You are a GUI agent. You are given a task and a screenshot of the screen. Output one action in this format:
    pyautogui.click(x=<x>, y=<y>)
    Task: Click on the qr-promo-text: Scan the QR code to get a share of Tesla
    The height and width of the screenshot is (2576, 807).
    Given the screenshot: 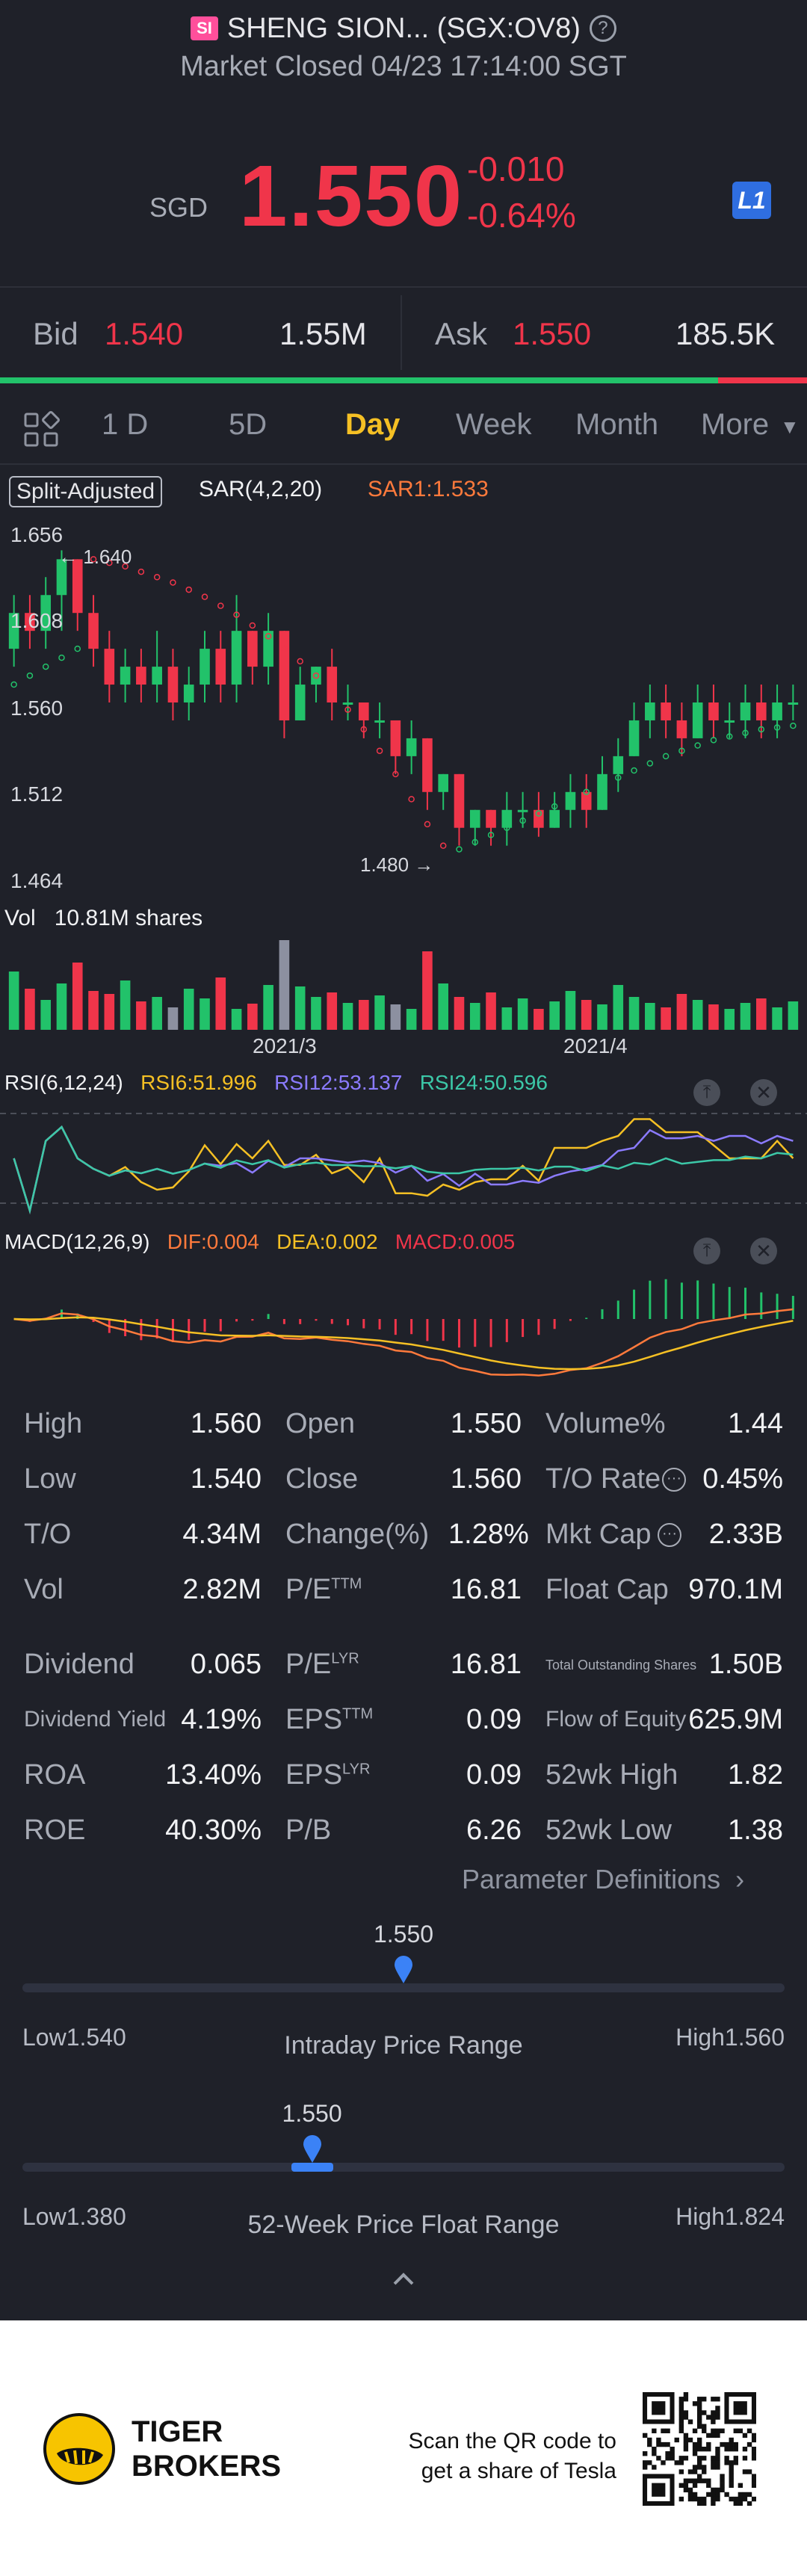 What is the action you would take?
    pyautogui.click(x=510, y=2456)
    